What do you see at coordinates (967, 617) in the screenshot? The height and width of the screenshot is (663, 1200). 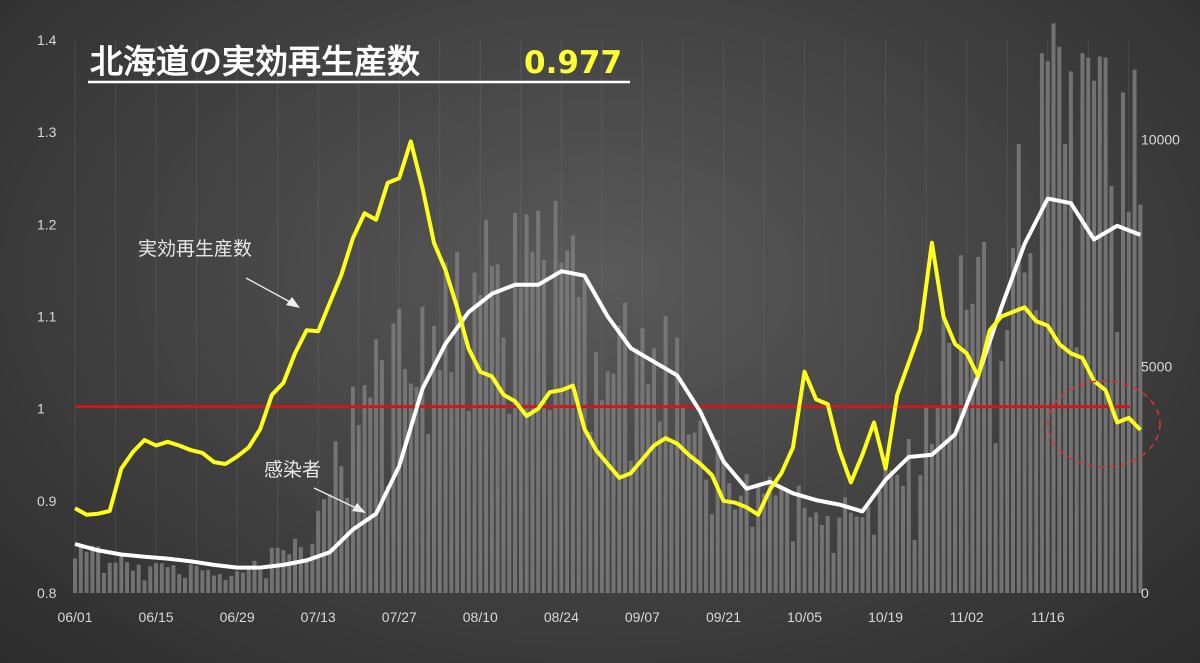 I see `x-tick: 11/02` at bounding box center [967, 617].